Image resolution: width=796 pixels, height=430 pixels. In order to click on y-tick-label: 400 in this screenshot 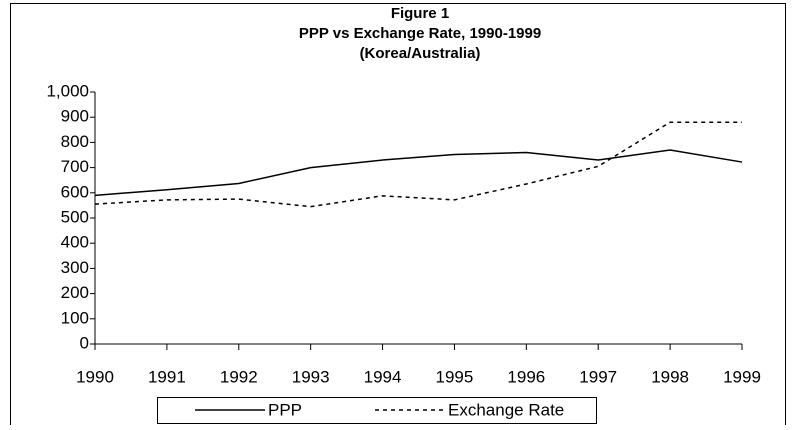, I will do `click(75, 242)`.